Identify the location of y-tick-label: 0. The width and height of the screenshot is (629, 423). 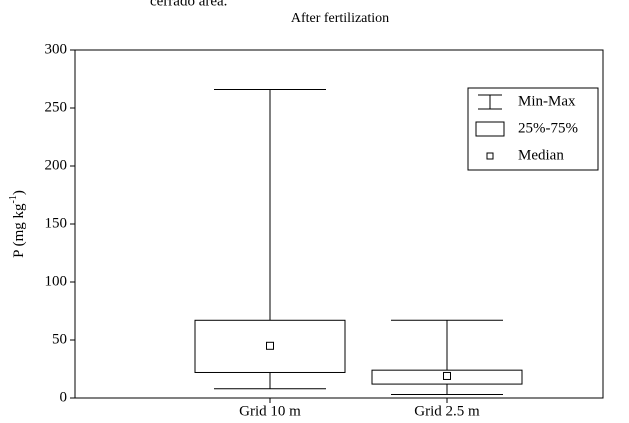
(64, 397).